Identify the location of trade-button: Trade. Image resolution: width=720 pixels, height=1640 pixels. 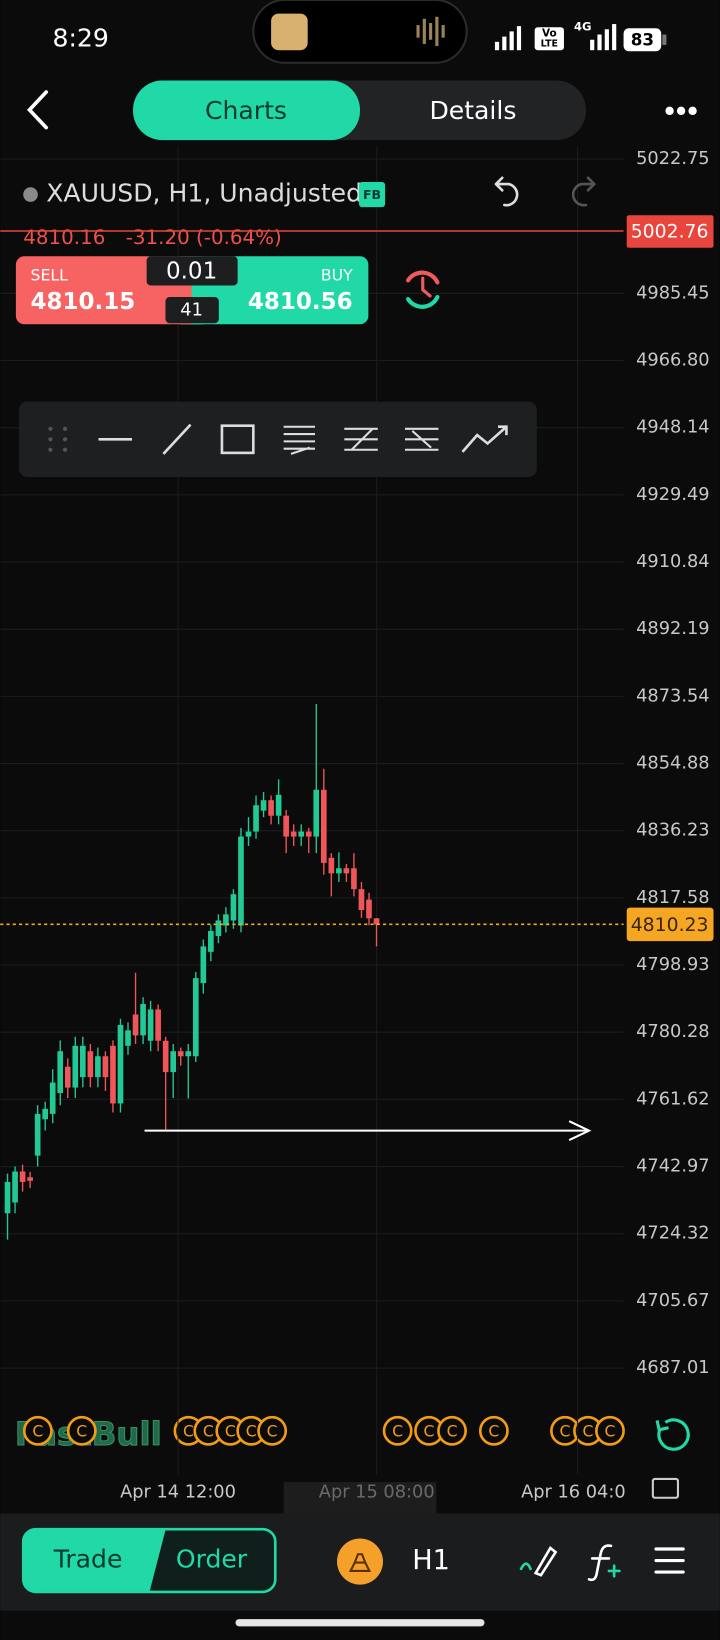
(88, 1559).